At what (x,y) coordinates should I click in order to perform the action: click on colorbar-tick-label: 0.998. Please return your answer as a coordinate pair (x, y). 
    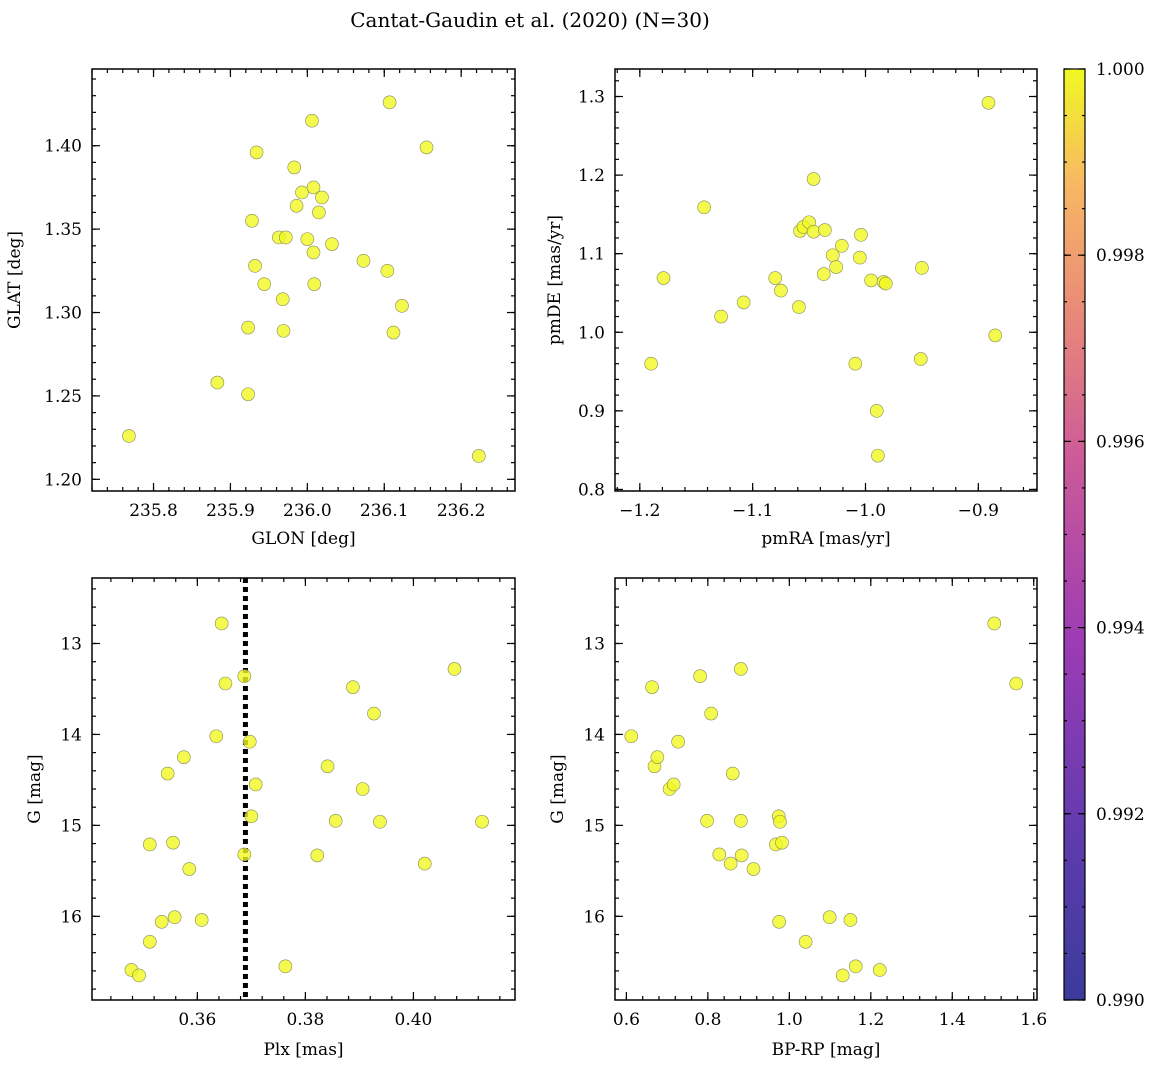
    Looking at the image, I should click on (1120, 256).